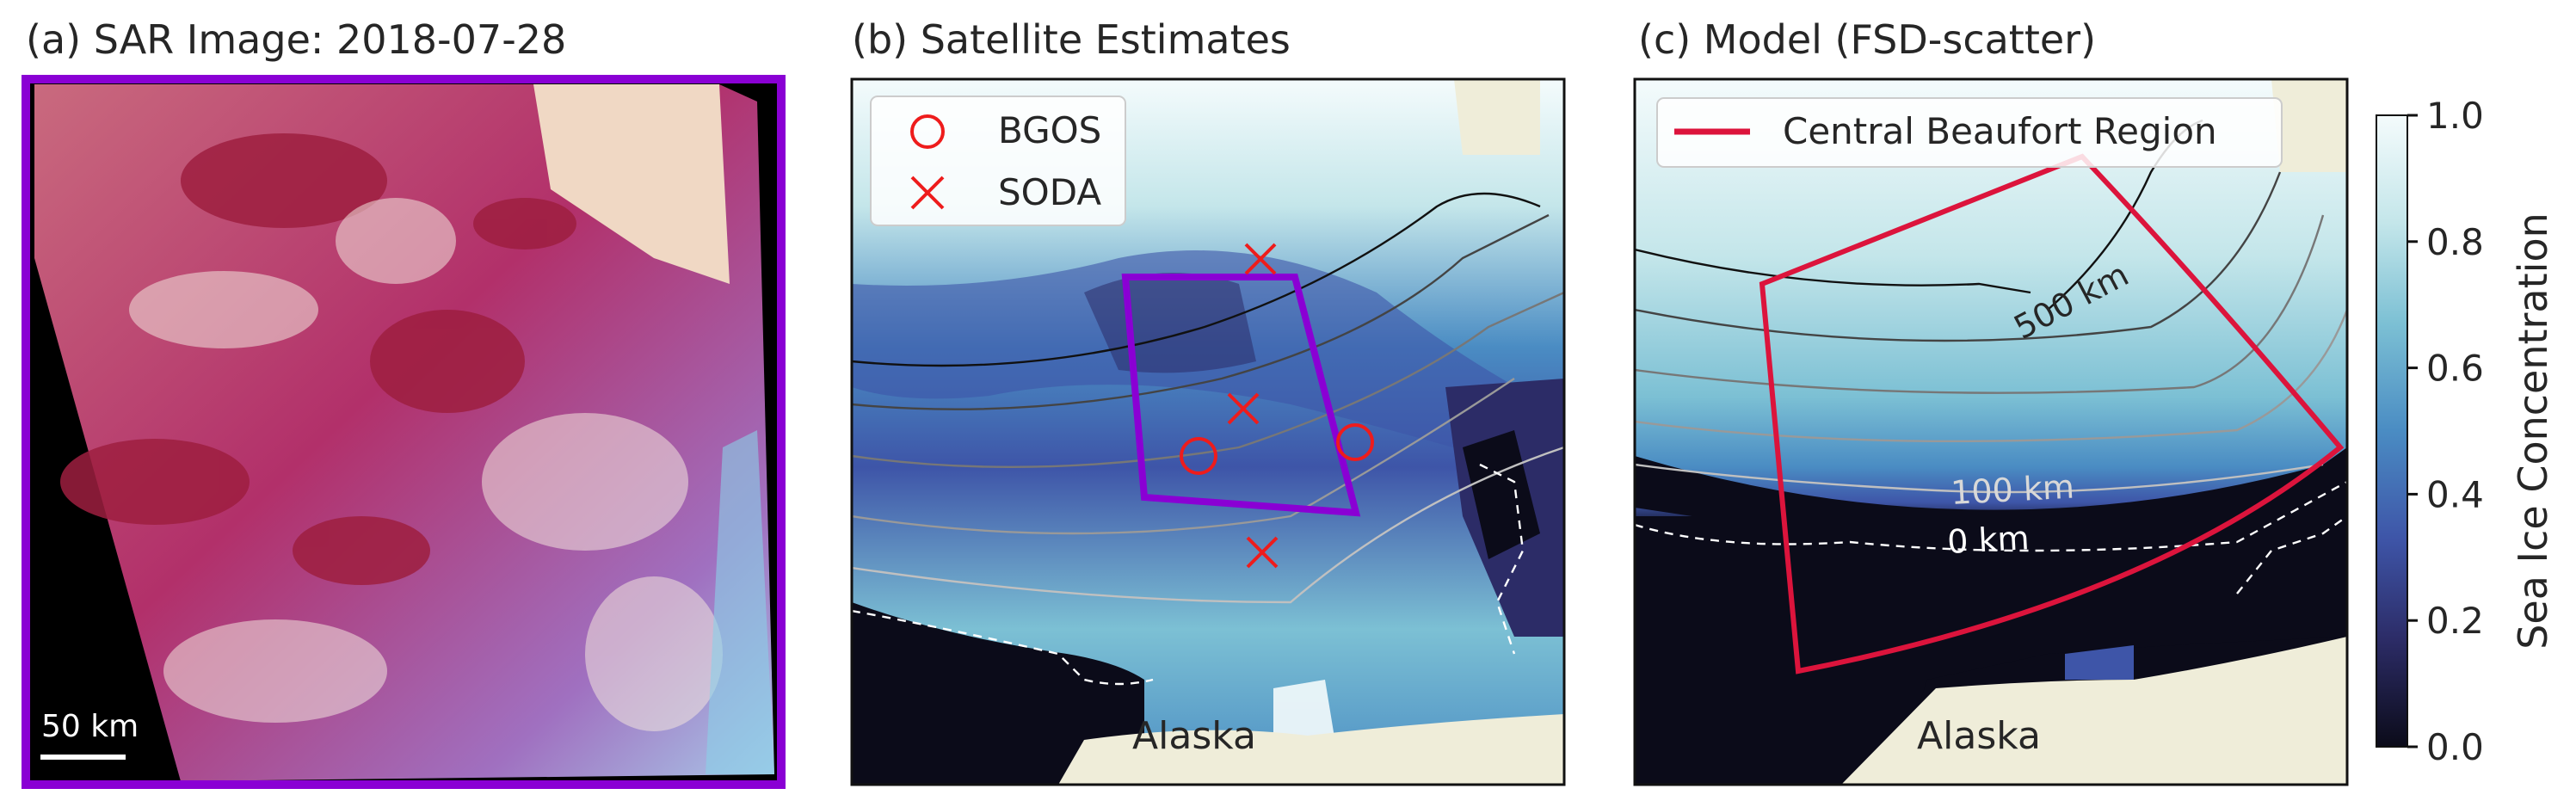 The image size is (2576, 807). Describe the element at coordinates (1311, 749) in the screenshot. I see `alaska-land-b` at that location.